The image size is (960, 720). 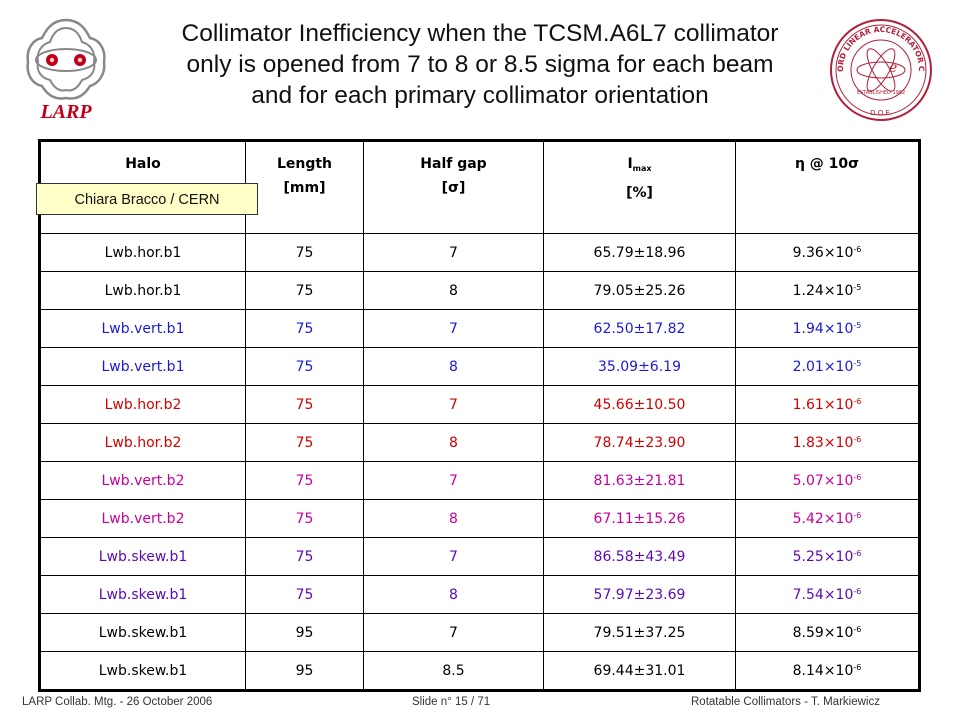 I want to click on header-length: Length [mm], so click(x=304, y=187).